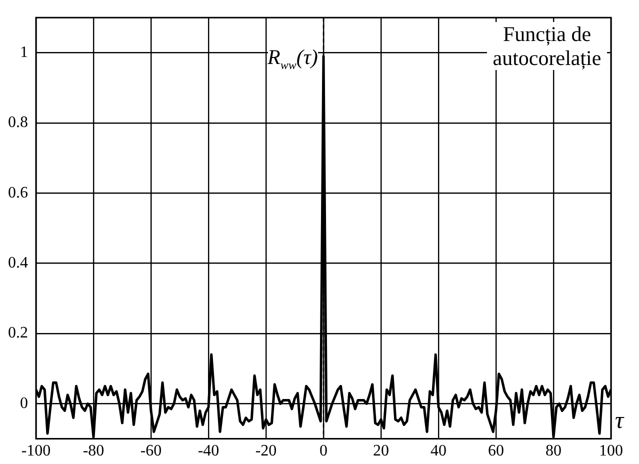 This screenshot has height=464, width=639. Describe the element at coordinates (496, 451) in the screenshot. I see `x-tick-label: 60` at that location.